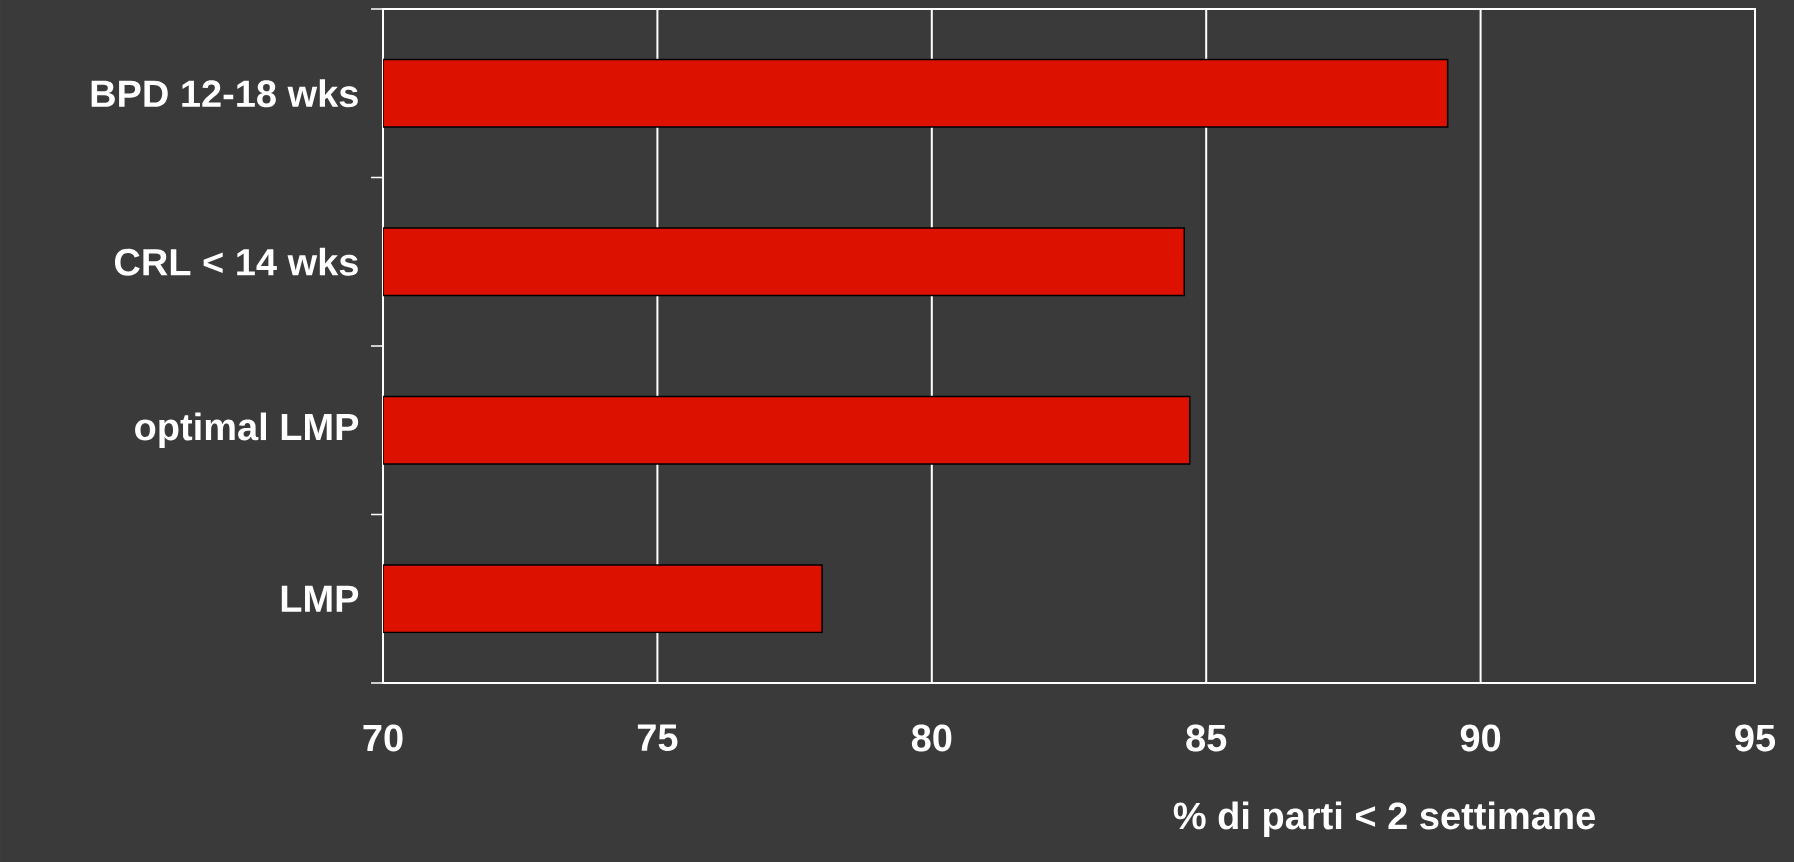 The width and height of the screenshot is (1794, 862). What do you see at coordinates (1384, 819) in the screenshot?
I see `x-axis-title: % di parti < 2 settimane` at bounding box center [1384, 819].